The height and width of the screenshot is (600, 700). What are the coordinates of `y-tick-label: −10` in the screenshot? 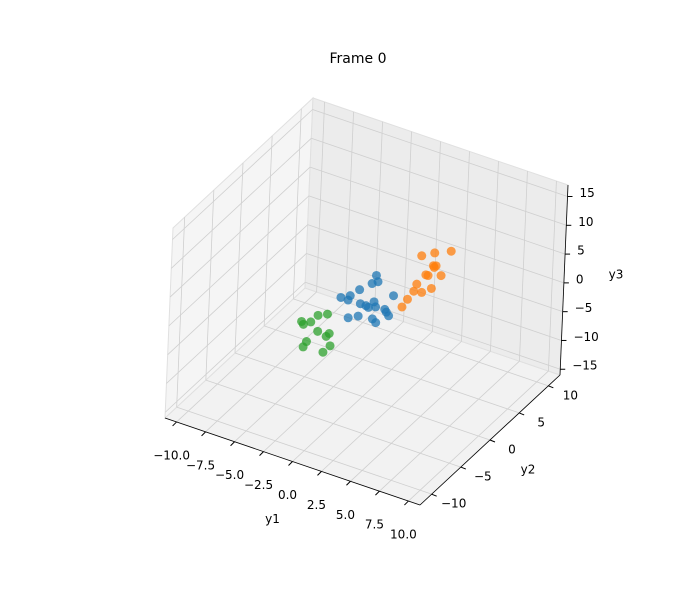 It's located at (453, 504).